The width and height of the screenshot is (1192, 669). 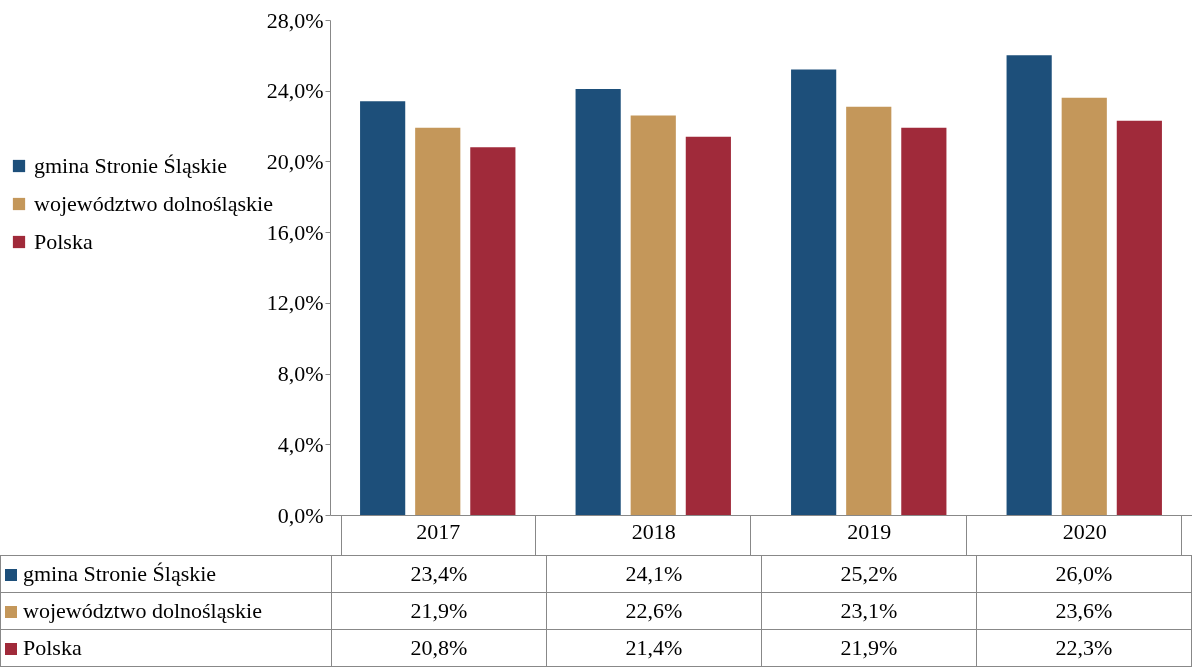 What do you see at coordinates (131, 165) in the screenshot?
I see `legend-label: gmina Stronie Śląskie` at bounding box center [131, 165].